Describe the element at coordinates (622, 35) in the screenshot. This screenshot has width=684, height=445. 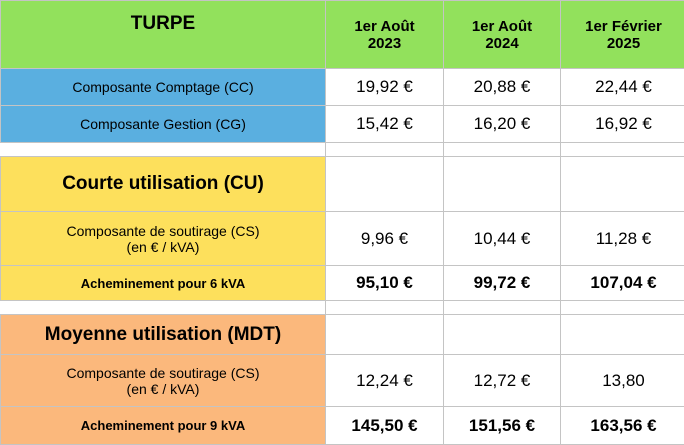
I see `column-header: 1er Février 2025` at that location.